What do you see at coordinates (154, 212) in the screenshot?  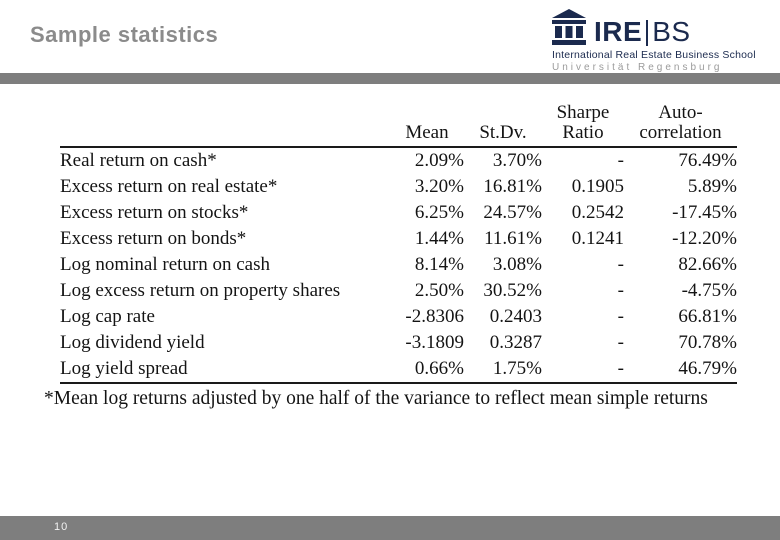 I see `cell-label: Excess return on stocks*` at bounding box center [154, 212].